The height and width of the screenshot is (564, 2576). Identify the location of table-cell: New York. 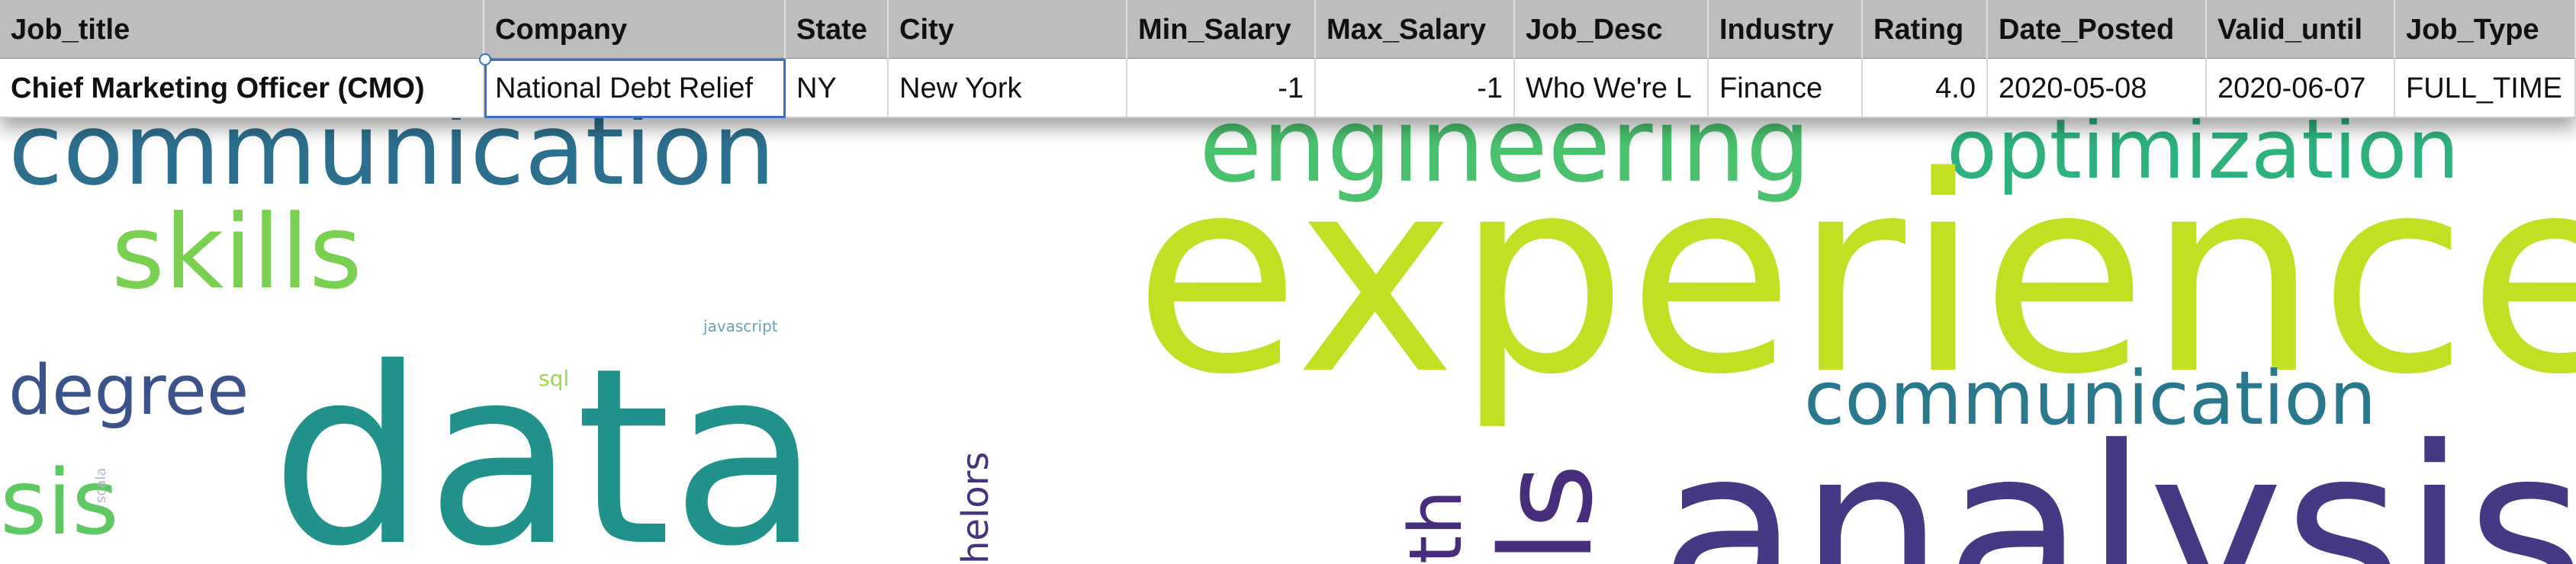
(1008, 88).